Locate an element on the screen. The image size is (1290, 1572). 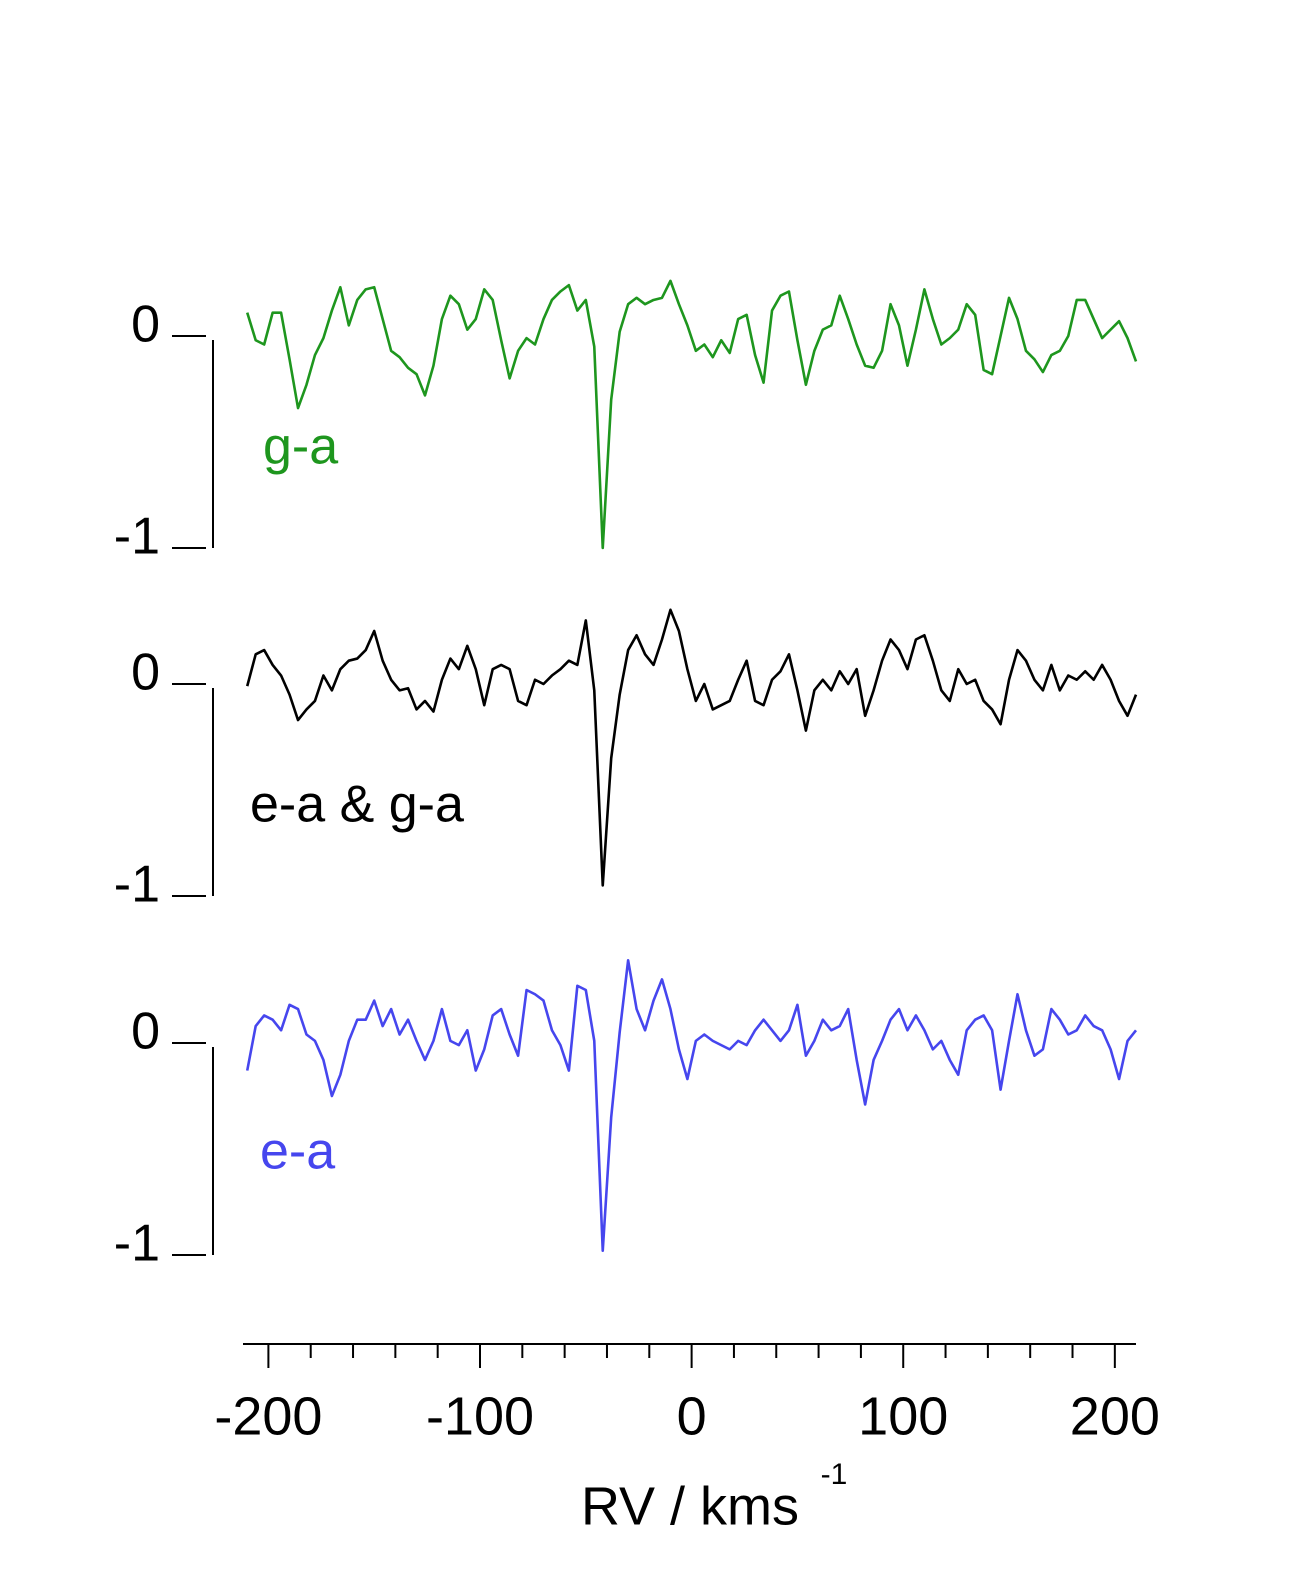
x-tick-label: 100 is located at coordinates (903, 1416).